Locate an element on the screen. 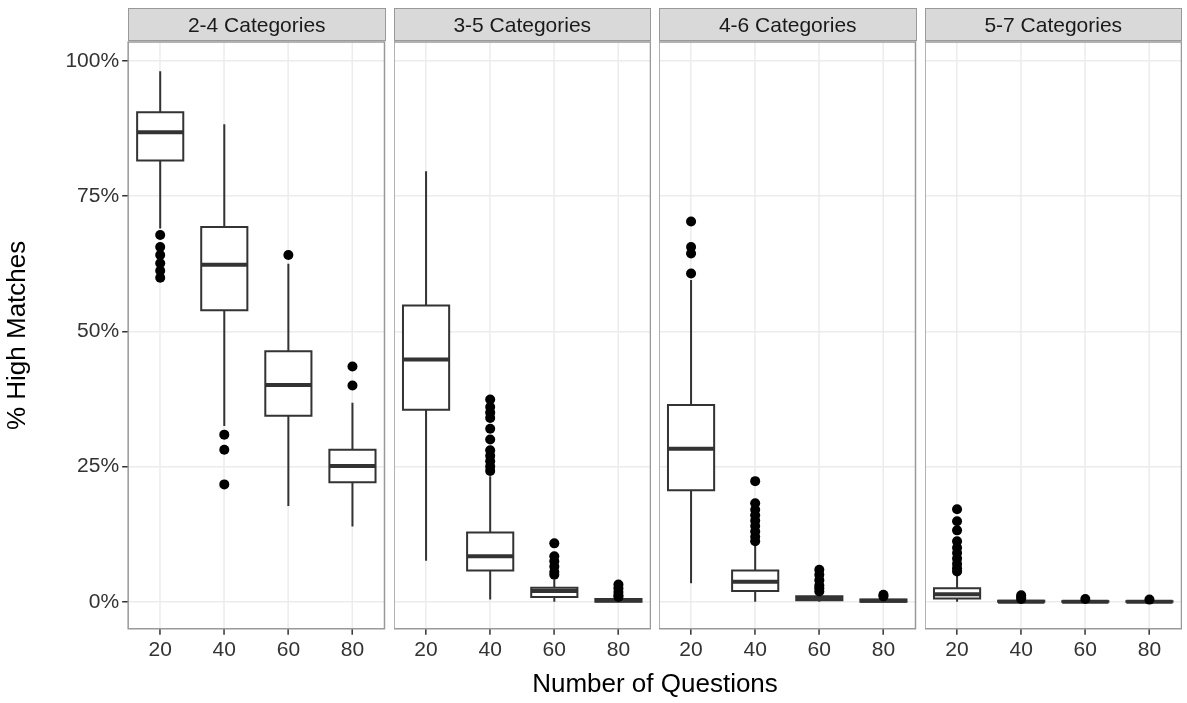 The height and width of the screenshot is (703, 1187). chart-title: 3-5 Categories is located at coordinates (522, 24).